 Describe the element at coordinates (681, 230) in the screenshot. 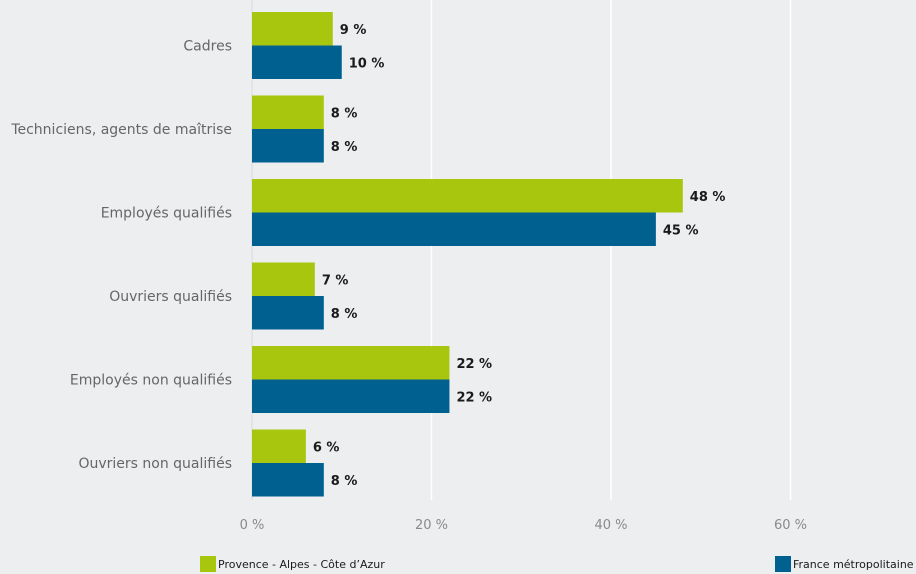

I see `data-label: 45 %` at that location.